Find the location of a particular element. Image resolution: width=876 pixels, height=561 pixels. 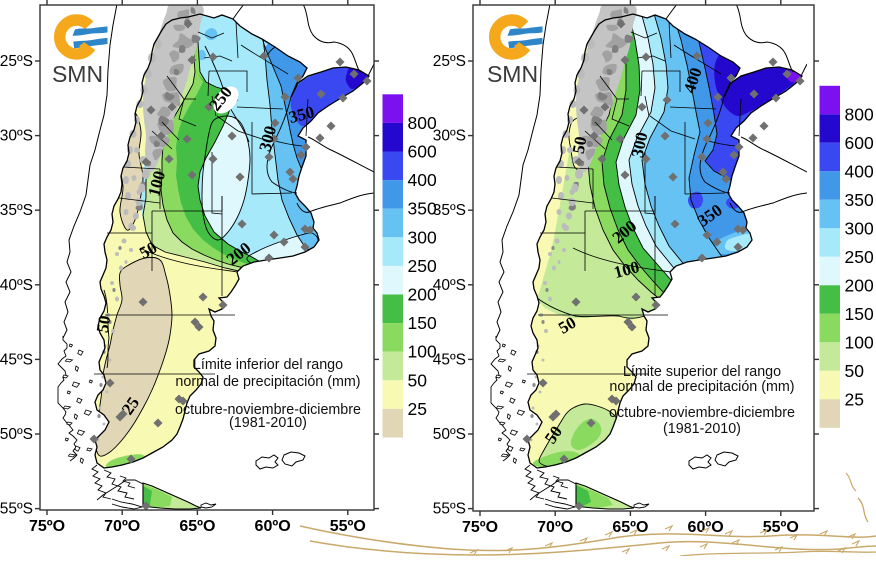

svg-text: Límite inferior del rango is located at coordinates (268, 365).